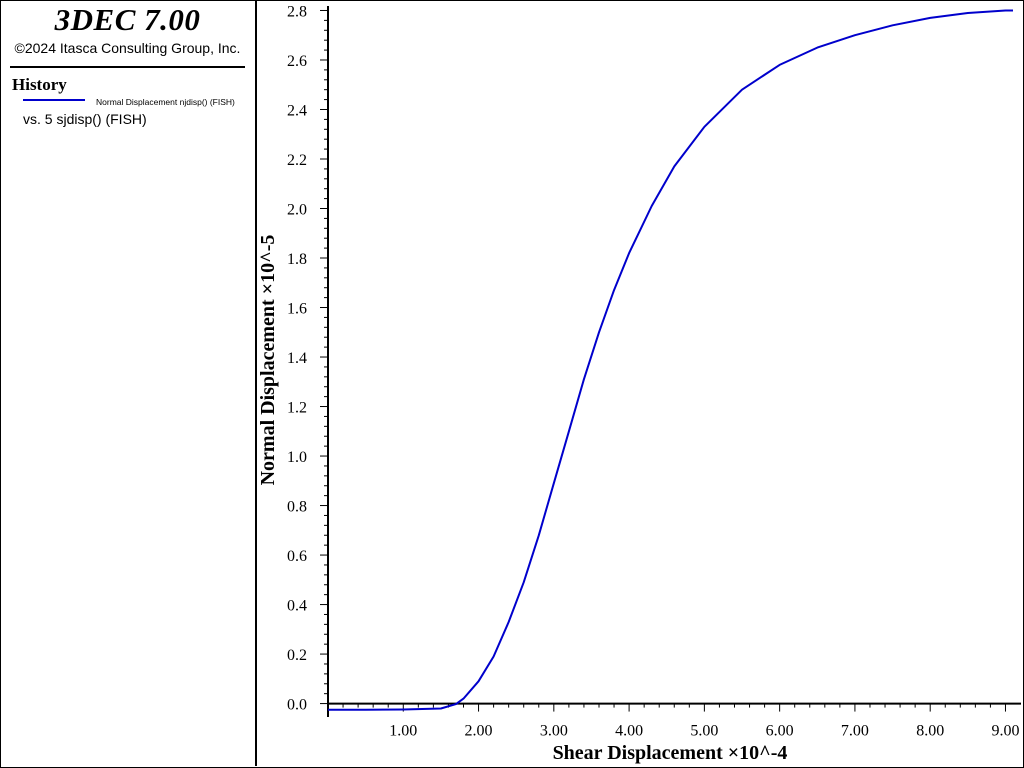 This screenshot has height=768, width=1024. Describe the element at coordinates (554, 731) in the screenshot. I see `x-tick-label: 3.00` at that location.